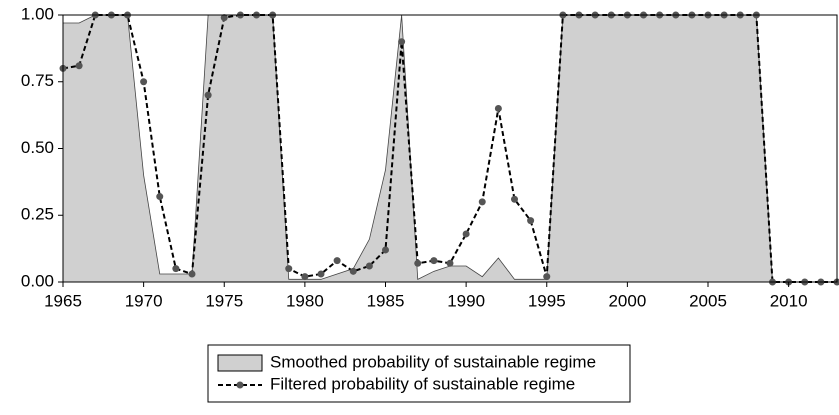  What do you see at coordinates (789, 300) in the screenshot?
I see `x-tick-label: 2010` at bounding box center [789, 300].